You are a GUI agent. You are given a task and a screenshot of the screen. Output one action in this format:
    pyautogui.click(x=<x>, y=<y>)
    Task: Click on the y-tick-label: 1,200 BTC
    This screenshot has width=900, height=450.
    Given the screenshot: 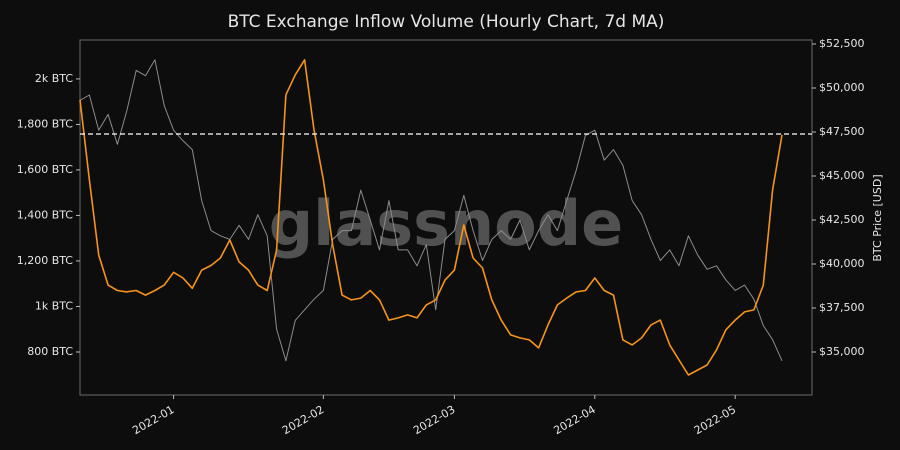 What is the action you would take?
    pyautogui.click(x=45, y=260)
    